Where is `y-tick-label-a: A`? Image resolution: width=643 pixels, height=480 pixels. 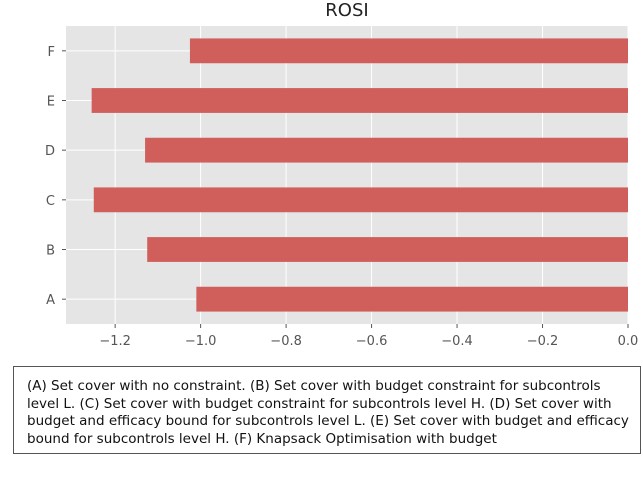
y-tick-label-a: A is located at coordinates (50, 300).